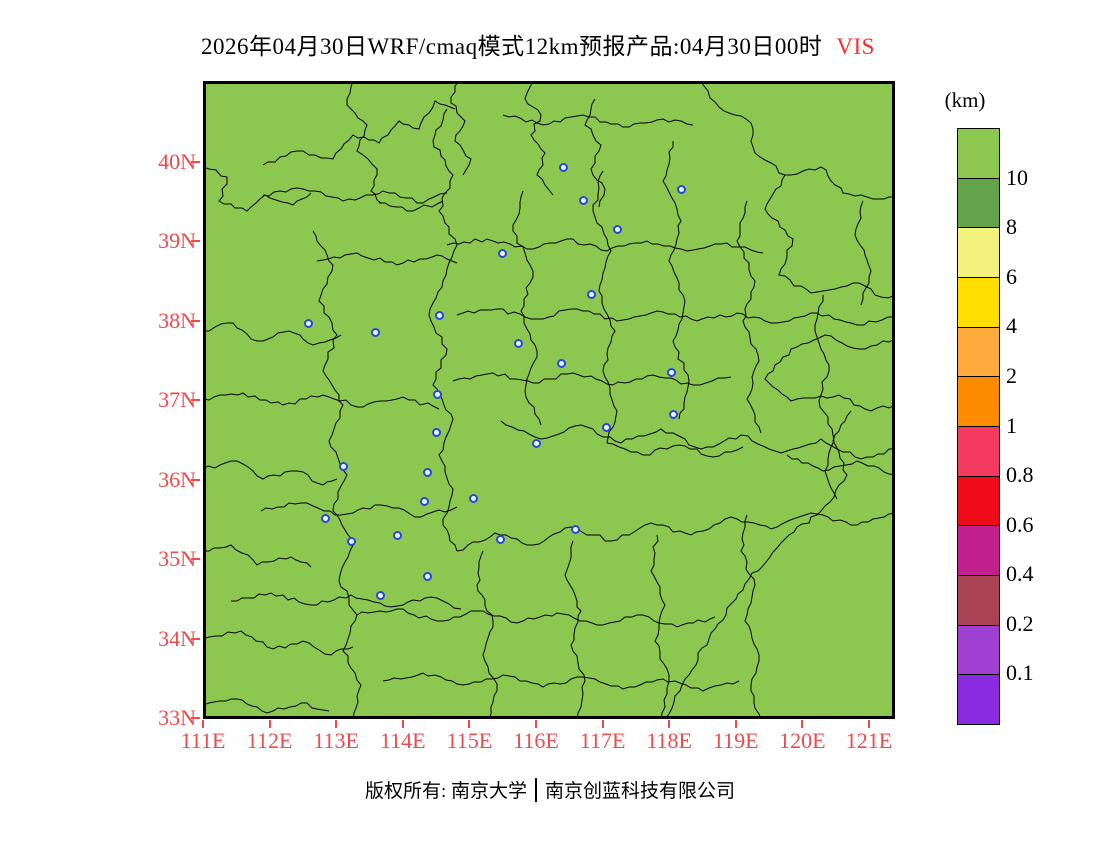 The image size is (1100, 850). I want to click on lat-tick-label: 38N, so click(177, 320).